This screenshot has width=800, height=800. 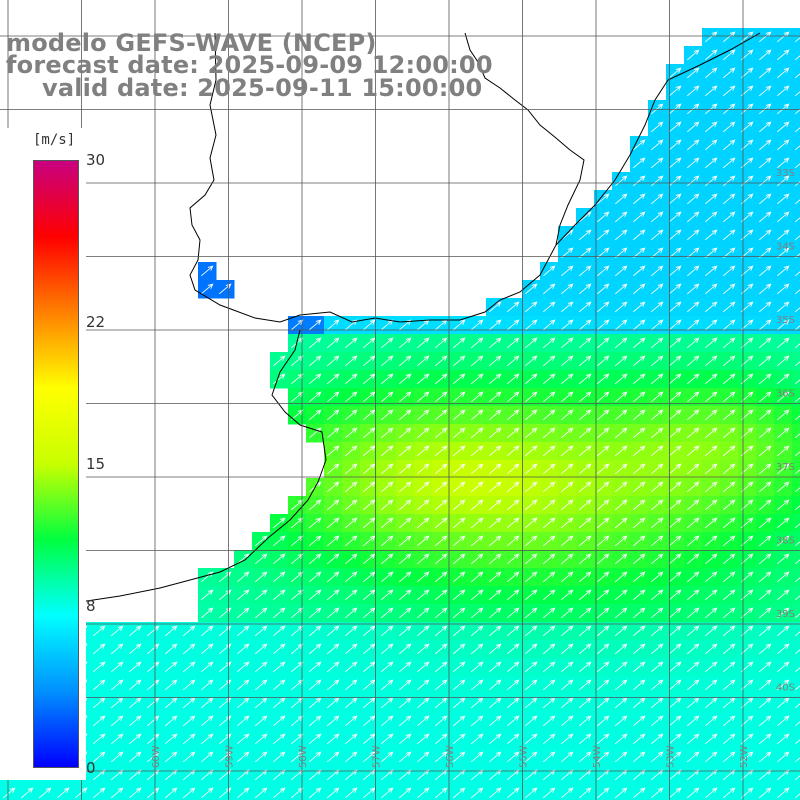 I want to click on longitude-label: 54W, so click(x=597, y=756).